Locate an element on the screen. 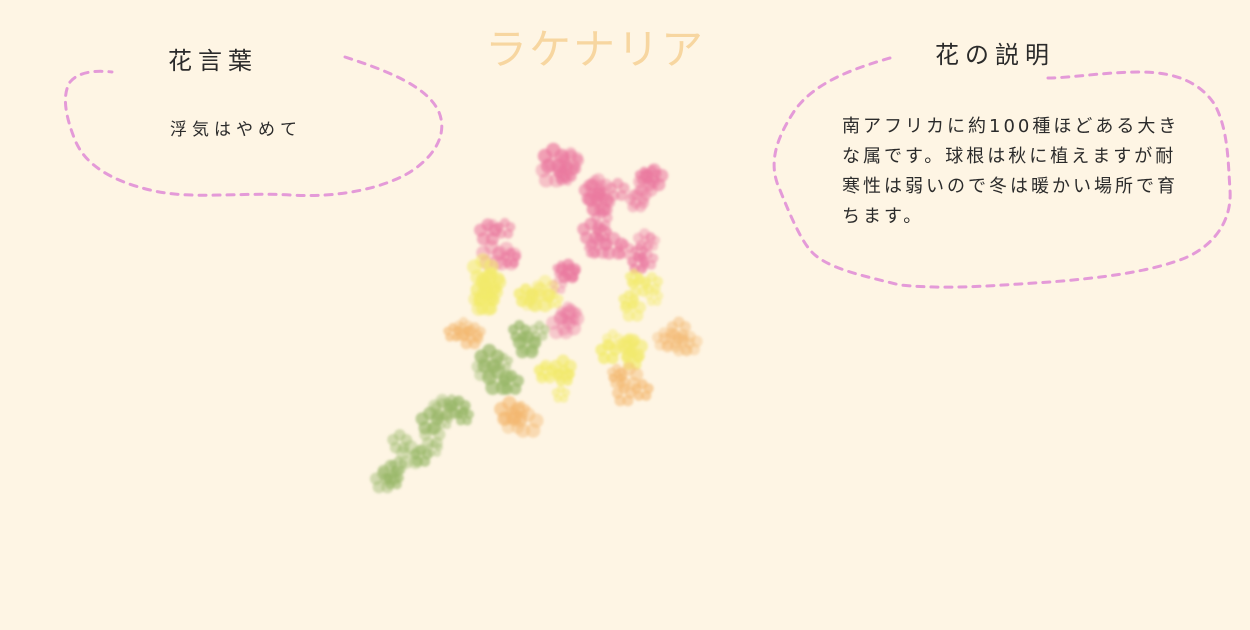 Image resolution: width=1250 pixels, height=630 pixels. right-cloud-border is located at coordinates (1002, 172).